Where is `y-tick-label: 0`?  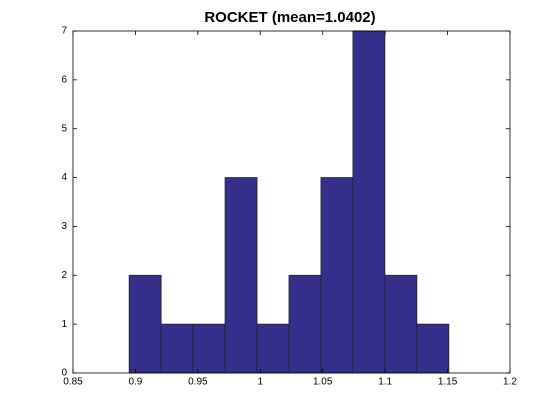
y-tick-label: 0 is located at coordinates (64, 373).